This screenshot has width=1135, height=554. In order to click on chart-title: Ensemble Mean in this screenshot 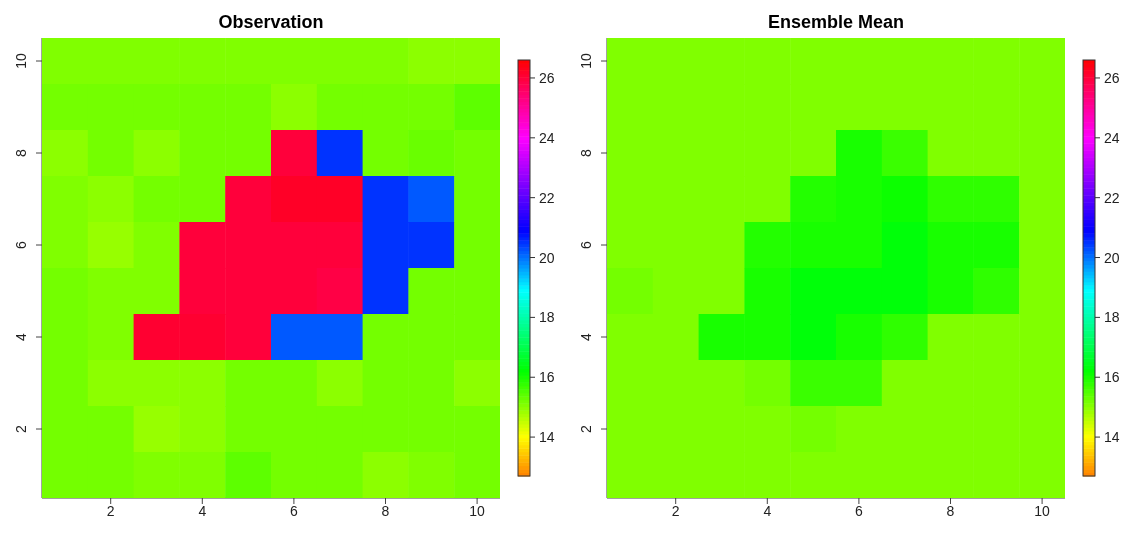, I will do `click(835, 22)`.